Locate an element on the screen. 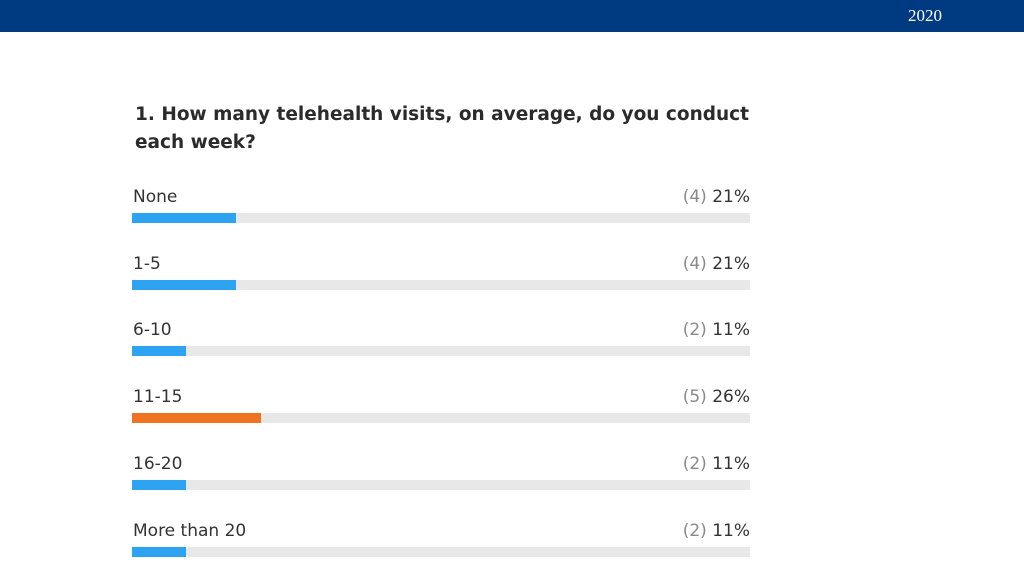  data-label: (5) 26% is located at coordinates (716, 397).